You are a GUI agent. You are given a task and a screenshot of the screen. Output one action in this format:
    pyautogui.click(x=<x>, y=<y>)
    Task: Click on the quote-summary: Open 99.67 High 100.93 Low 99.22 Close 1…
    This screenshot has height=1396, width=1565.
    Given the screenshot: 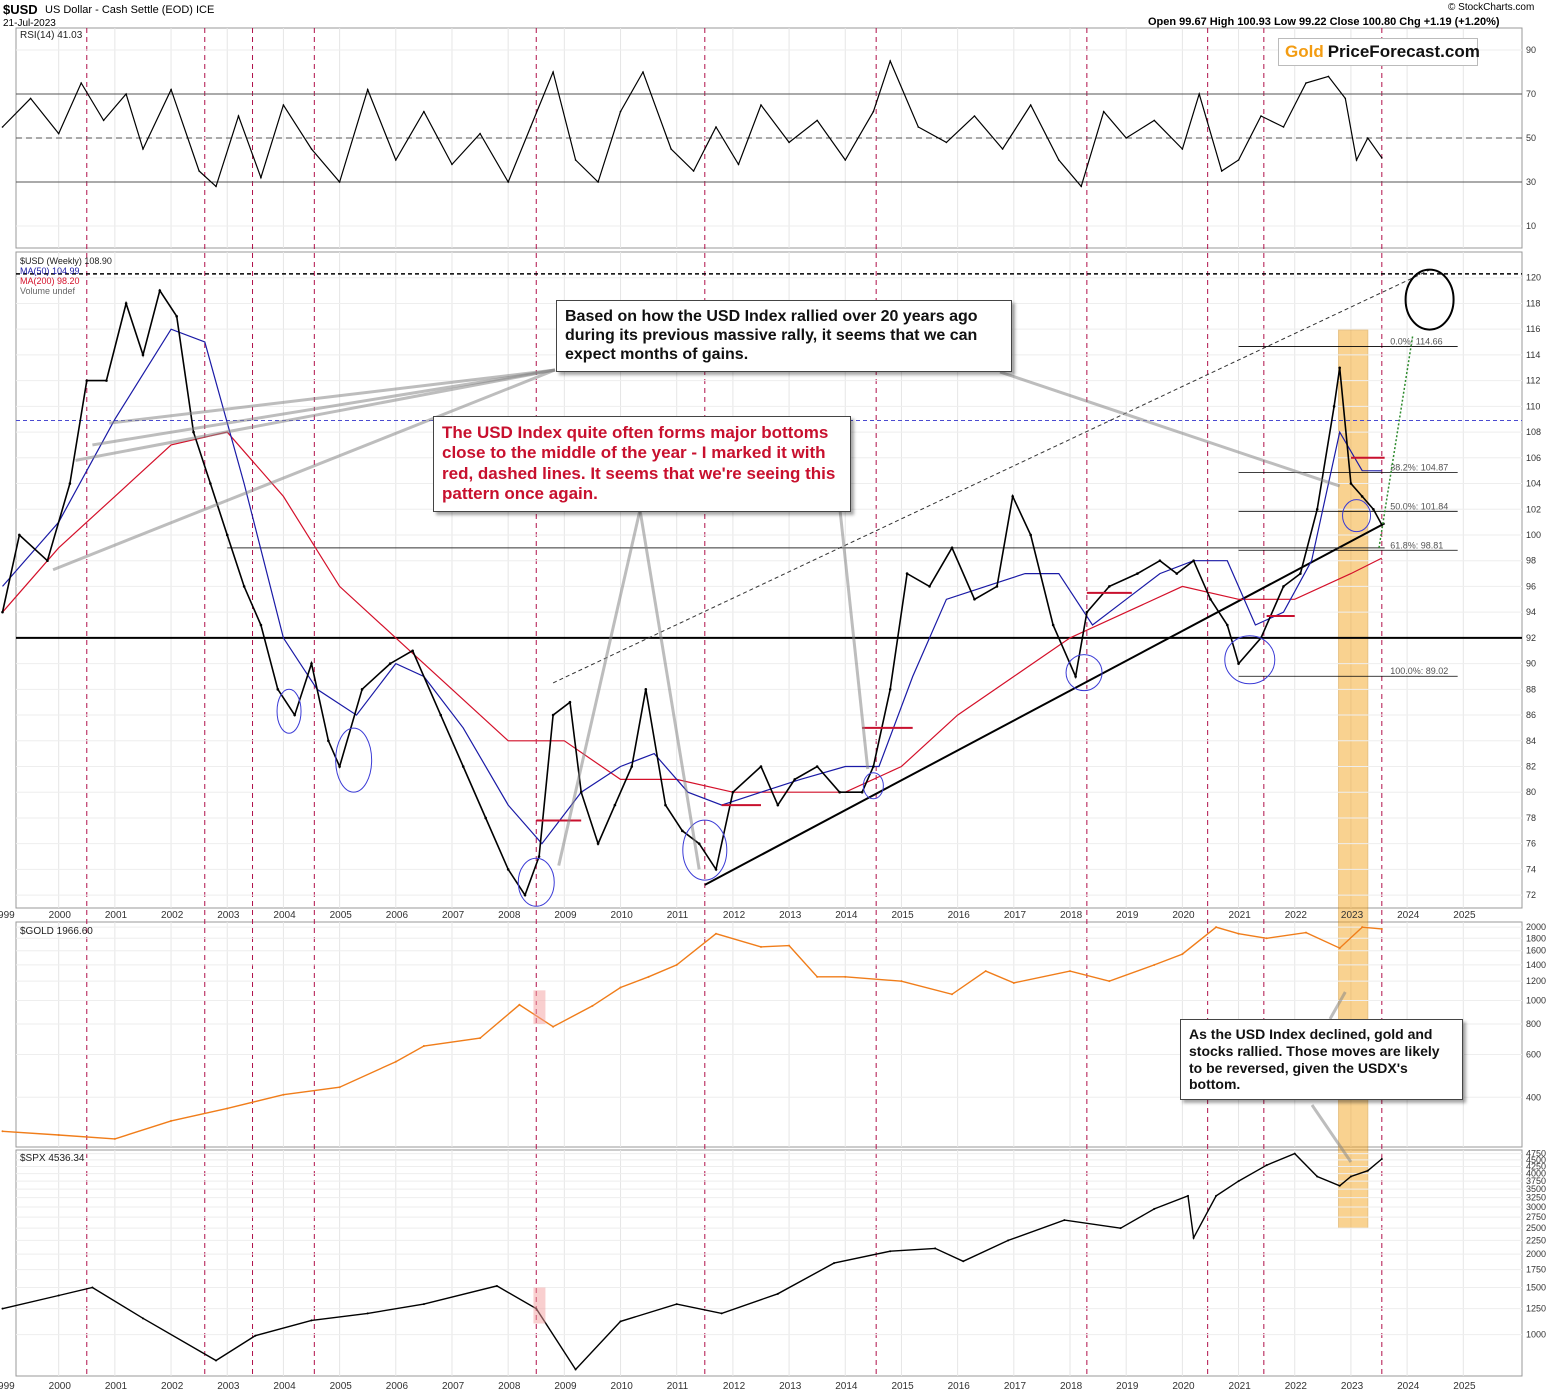 What is the action you would take?
    pyautogui.click(x=1324, y=22)
    